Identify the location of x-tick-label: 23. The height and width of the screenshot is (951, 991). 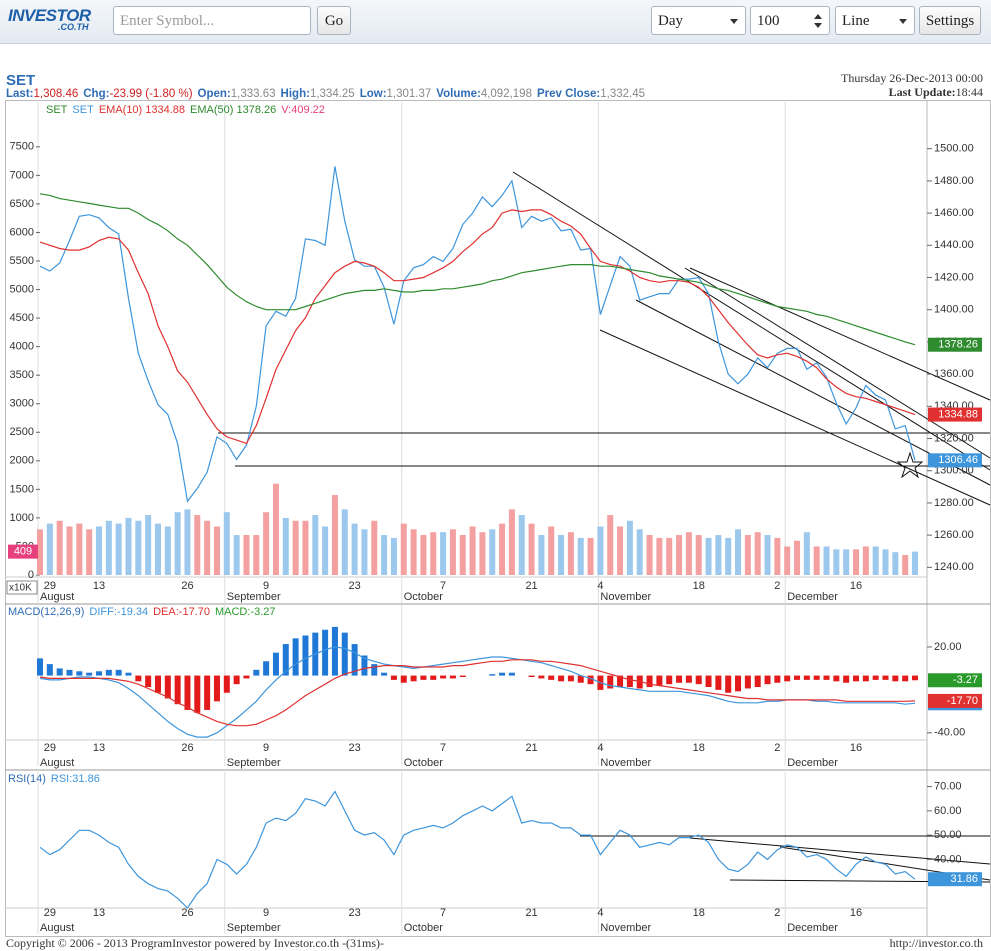
(354, 586).